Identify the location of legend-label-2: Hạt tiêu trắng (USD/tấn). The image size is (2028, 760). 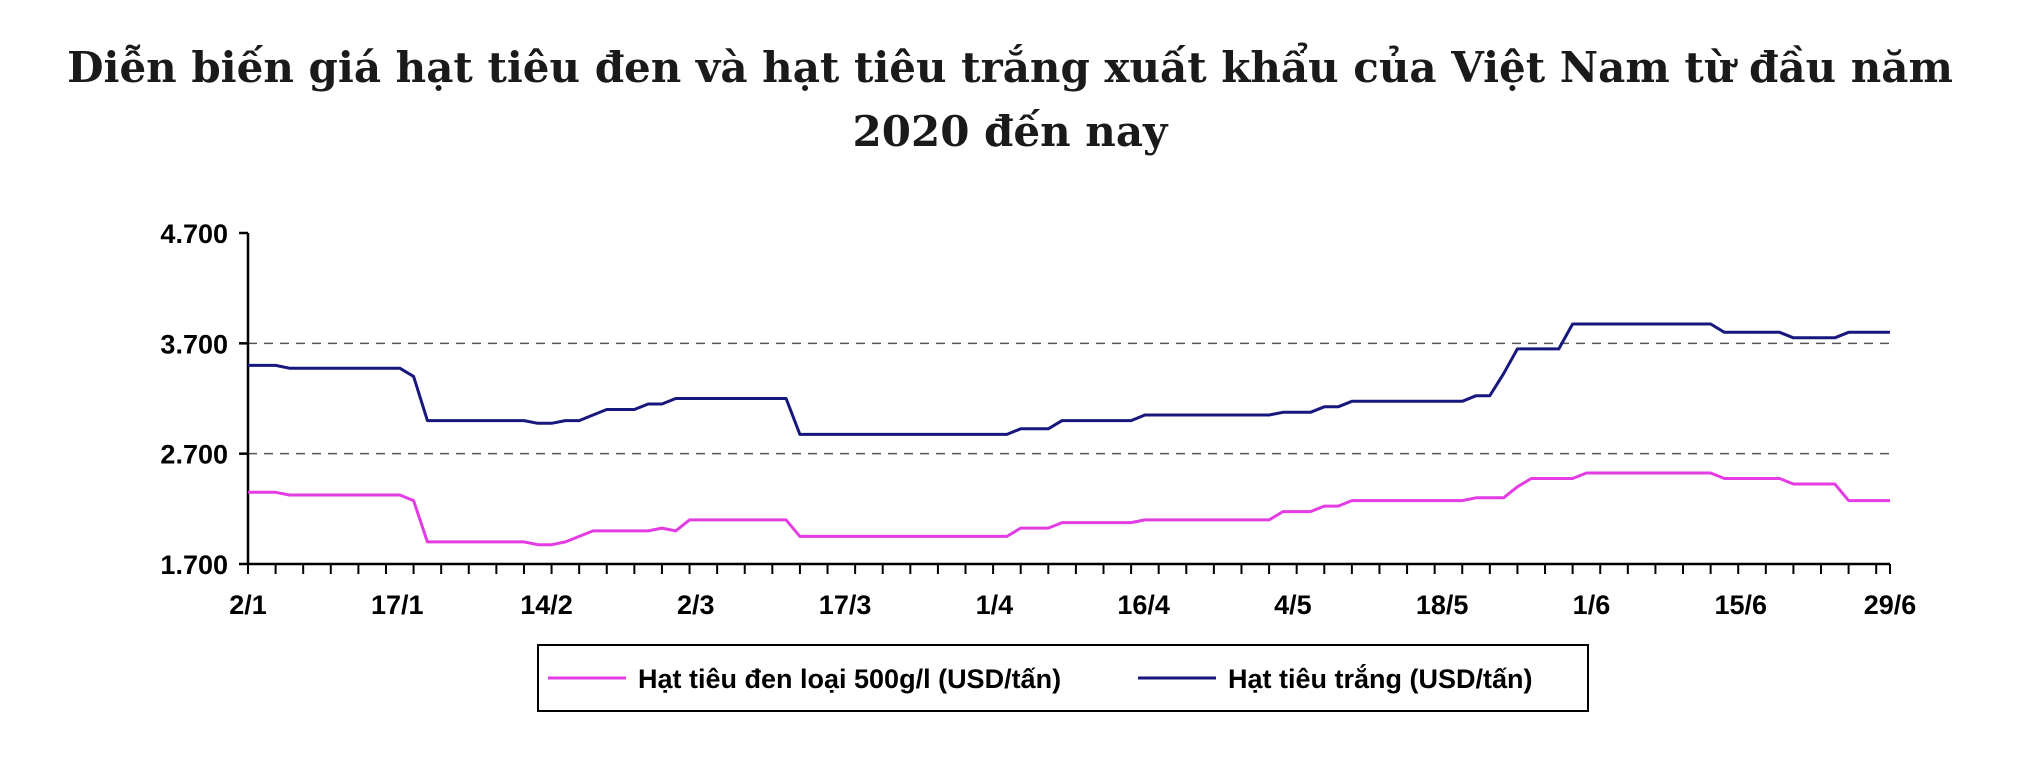
(1380, 678).